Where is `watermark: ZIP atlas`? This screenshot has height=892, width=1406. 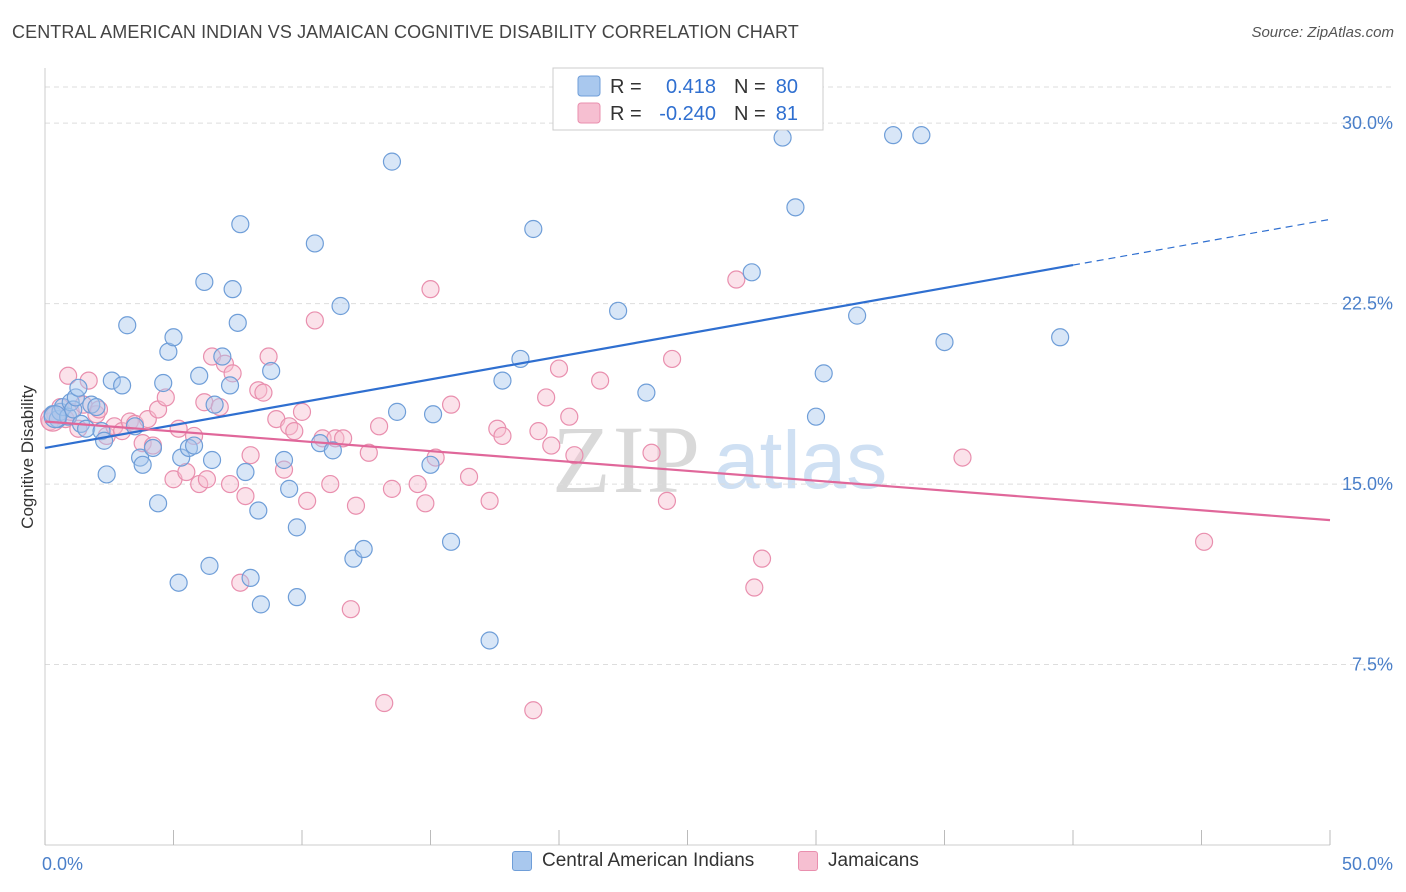
watermark: ZIP atlas is located at coordinates (719, 459).